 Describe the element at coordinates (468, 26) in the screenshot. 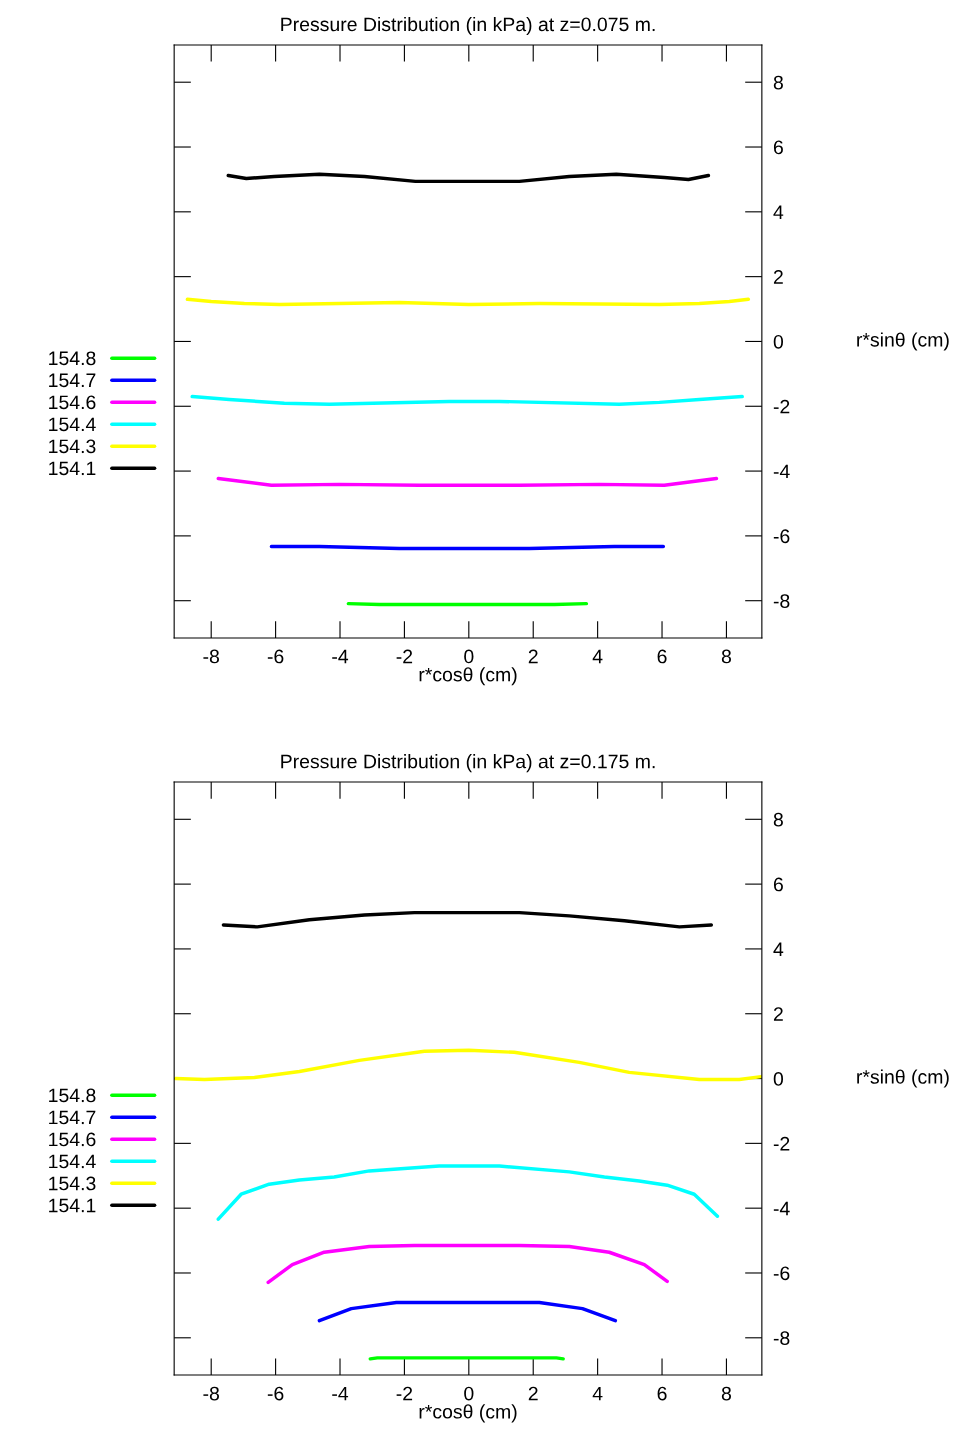

I see `chart-title: Pressure Distribution (in kPa) at z=0.075 m.` at that location.